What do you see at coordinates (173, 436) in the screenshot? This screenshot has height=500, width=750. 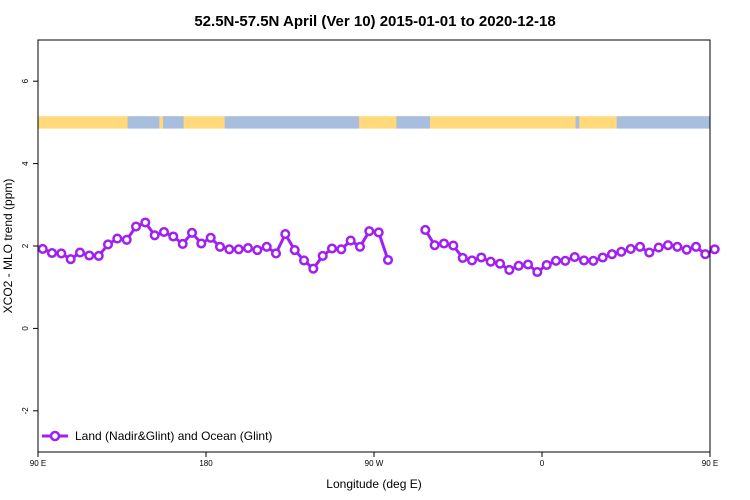 I see `legend-entry-label: Land (Nadir&Glint) and Ocean (Glint)` at bounding box center [173, 436].